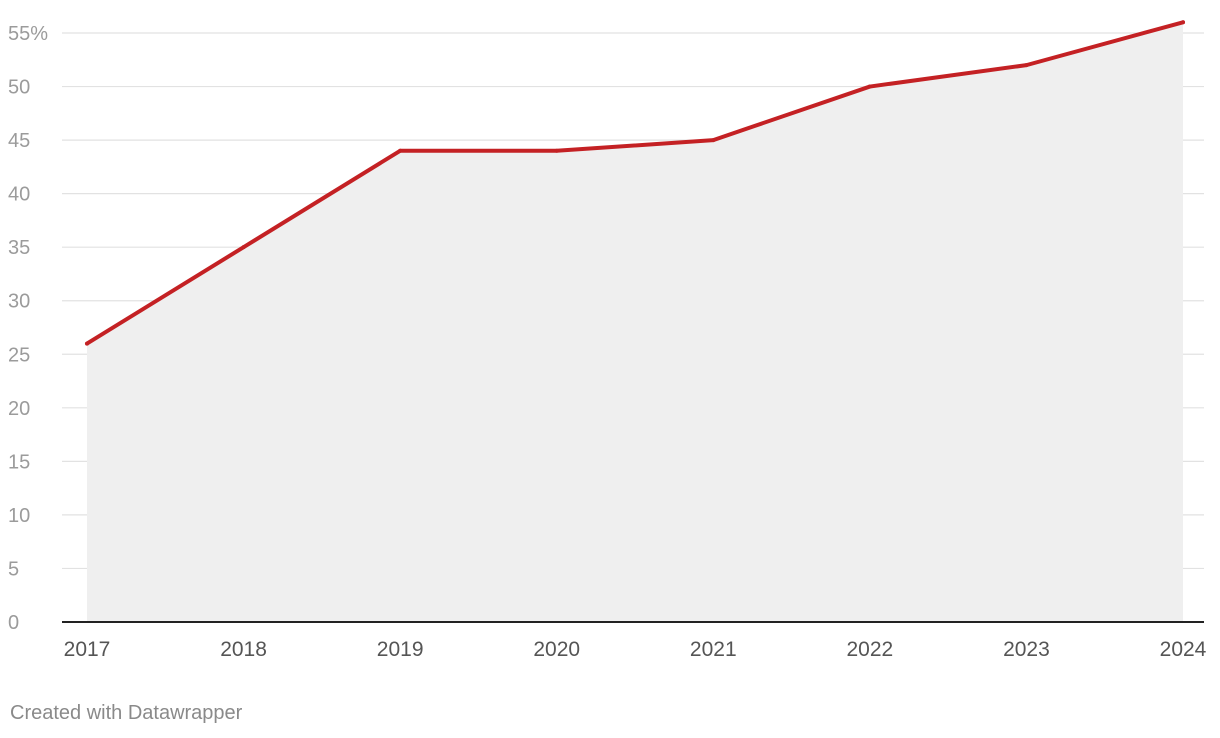 This screenshot has width=1220, height=738. Describe the element at coordinates (19, 302) in the screenshot. I see `y-tick-label: 30` at that location.